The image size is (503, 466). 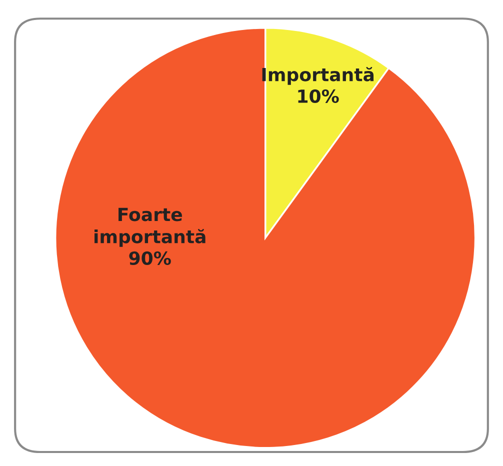 What do you see at coordinates (150, 227) in the screenshot?
I see `slice-label: Foarte importantă` at bounding box center [150, 227].